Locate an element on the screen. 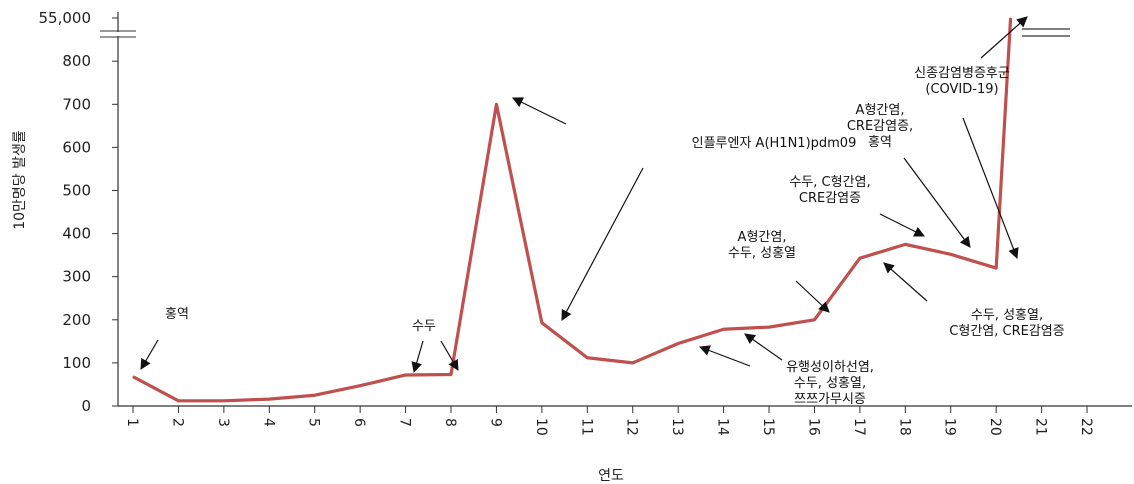 This screenshot has height=484, width=1134. annotation-text: 유행성이하선염, is located at coordinates (830, 367).